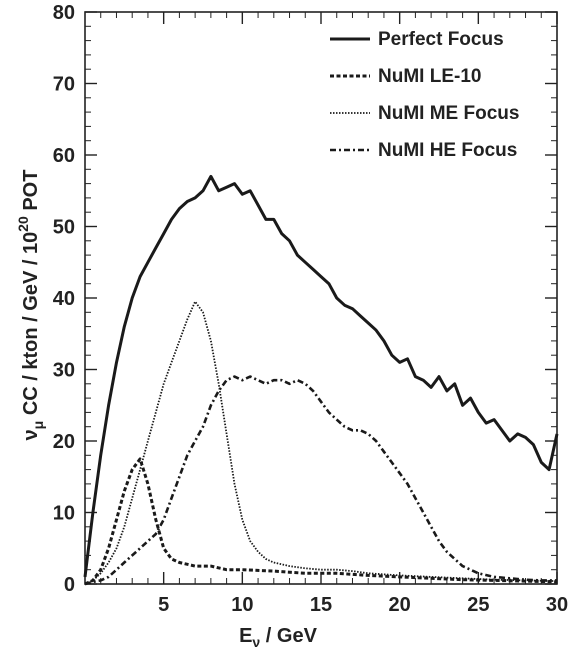 The height and width of the screenshot is (654, 569). I want to click on x-axis-title: Eν / GeV, so click(278, 637).